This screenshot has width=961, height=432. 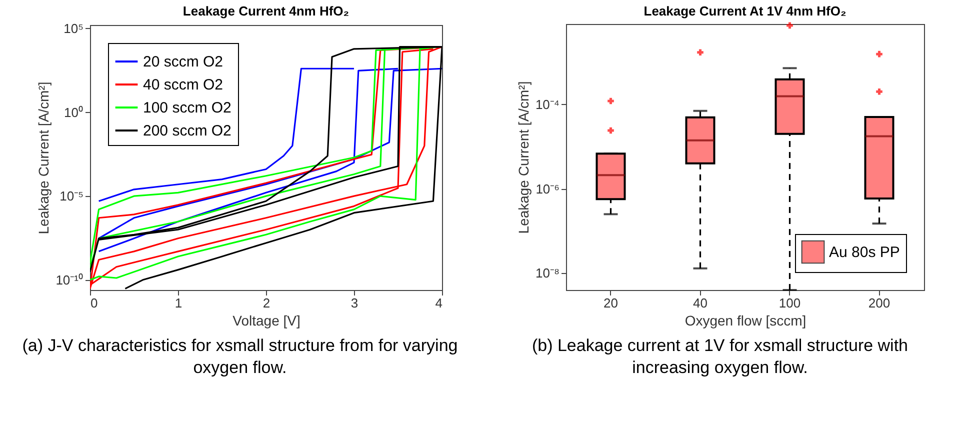 What do you see at coordinates (547, 104) in the screenshot?
I see `y-tick-label: 10⁻⁴` at bounding box center [547, 104].